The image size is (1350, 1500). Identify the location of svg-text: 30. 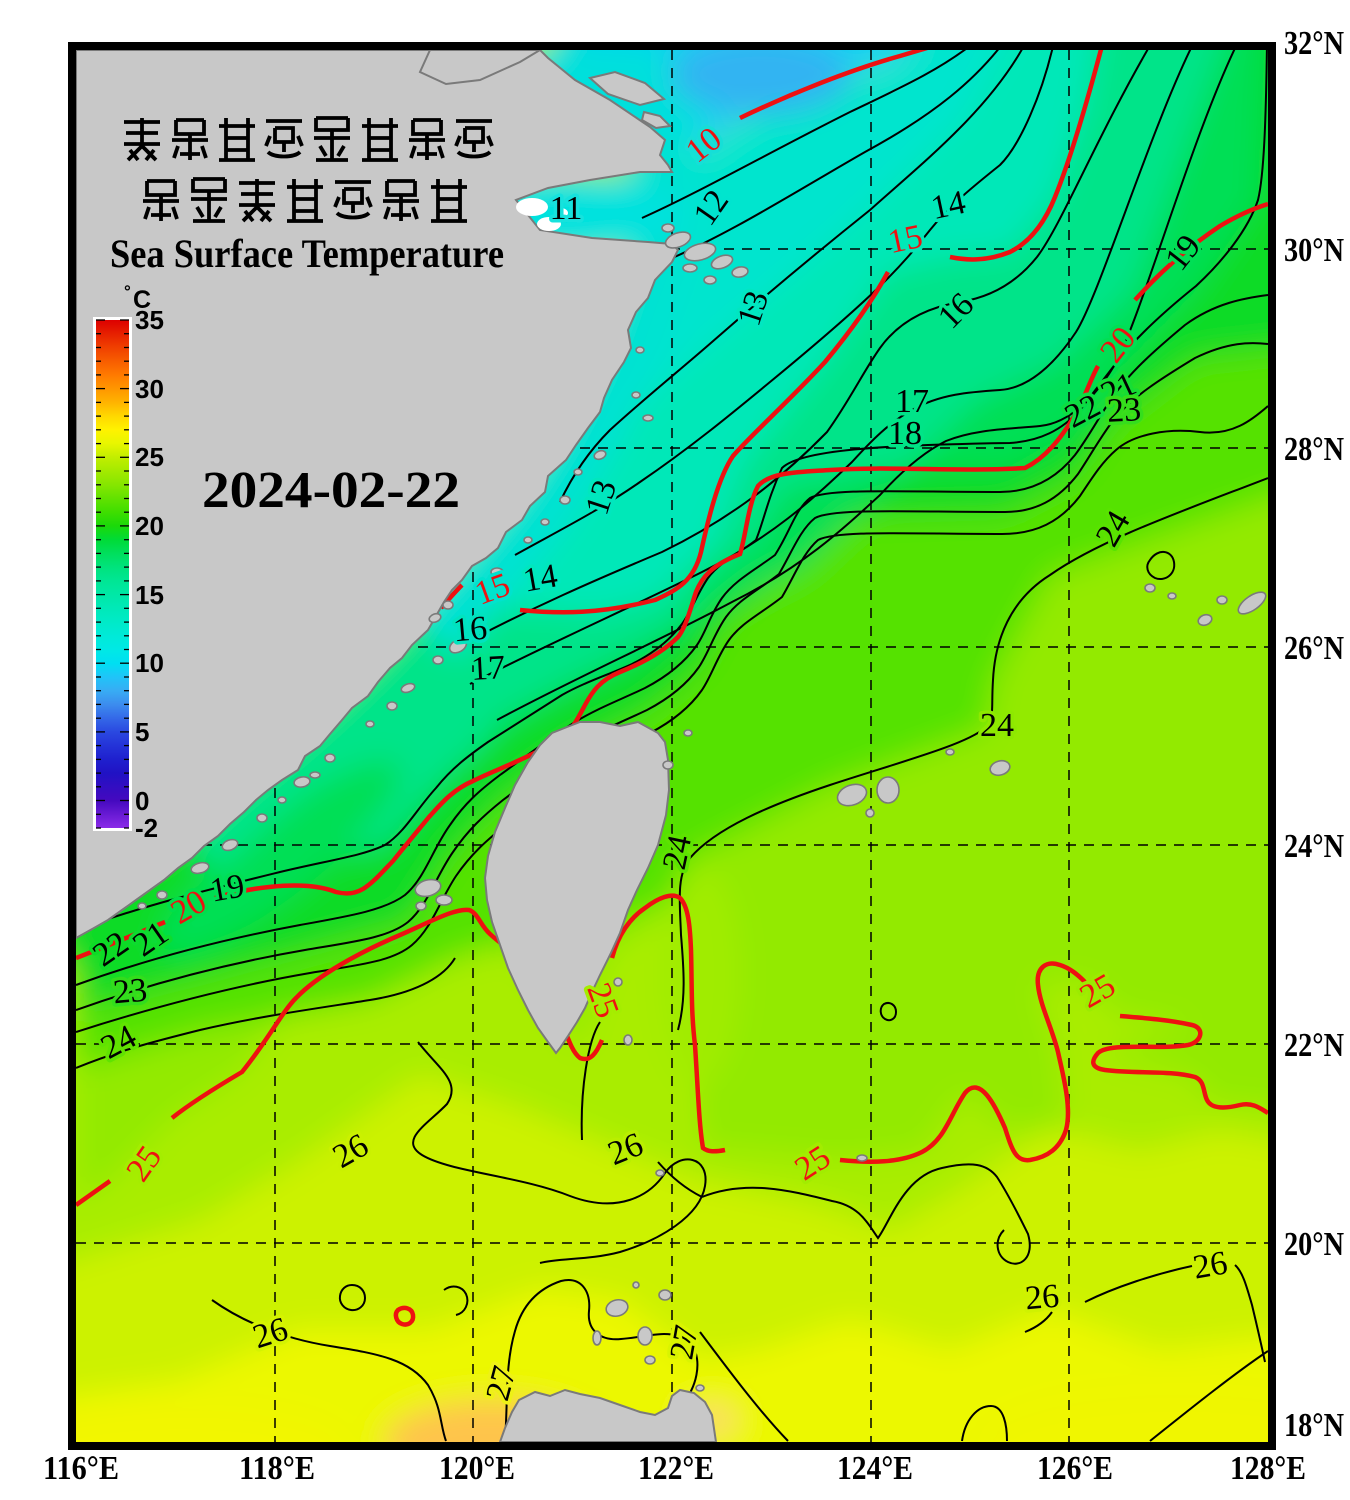
(149, 389).